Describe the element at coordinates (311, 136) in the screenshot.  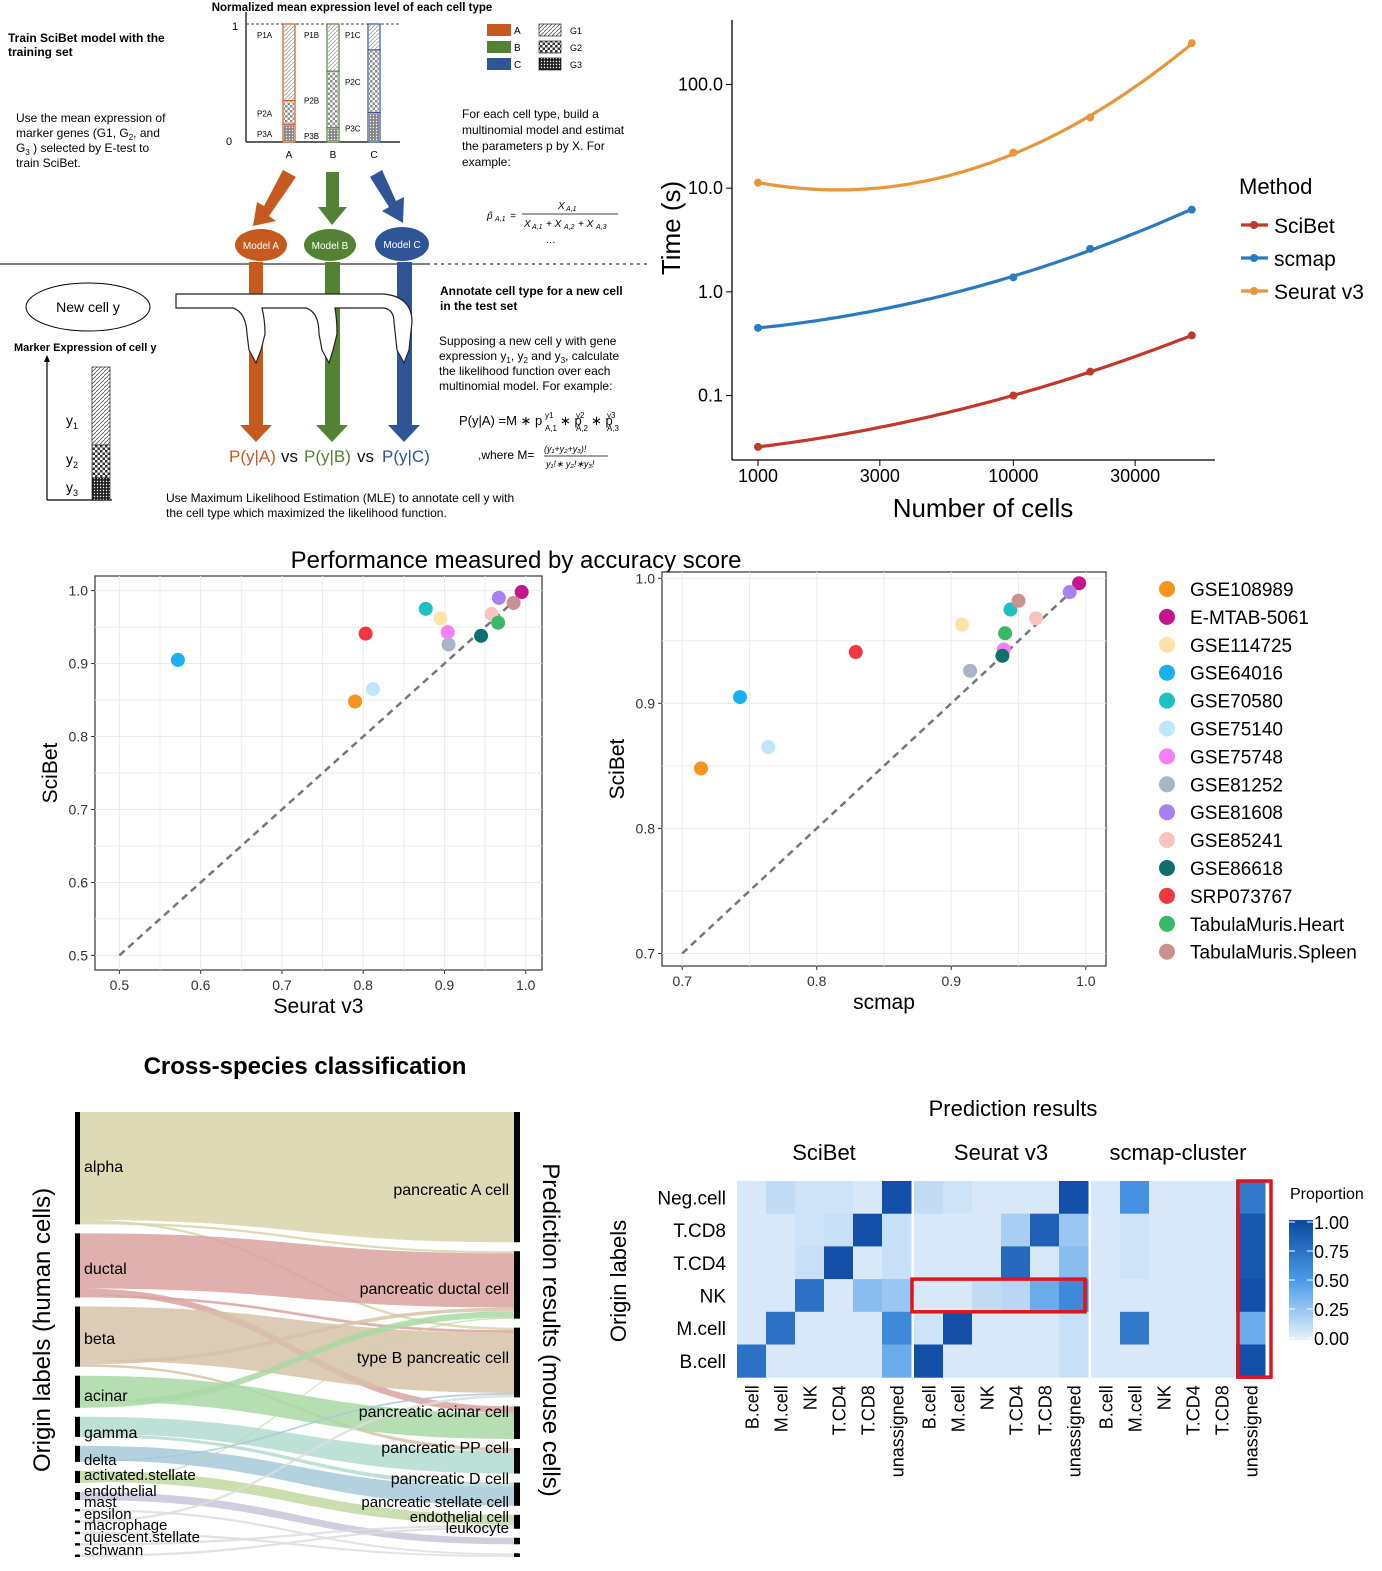
I see `schematic-segment-label: P3B` at that location.